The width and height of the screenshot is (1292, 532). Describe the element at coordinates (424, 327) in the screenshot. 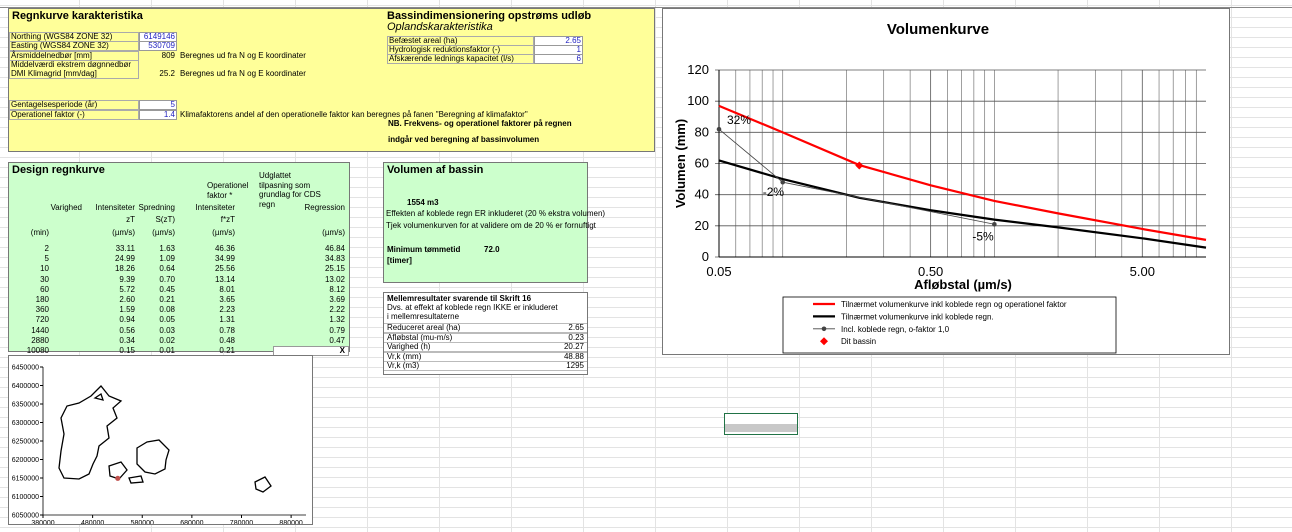

I see `row-label: Reduceret areal (ha)` at that location.